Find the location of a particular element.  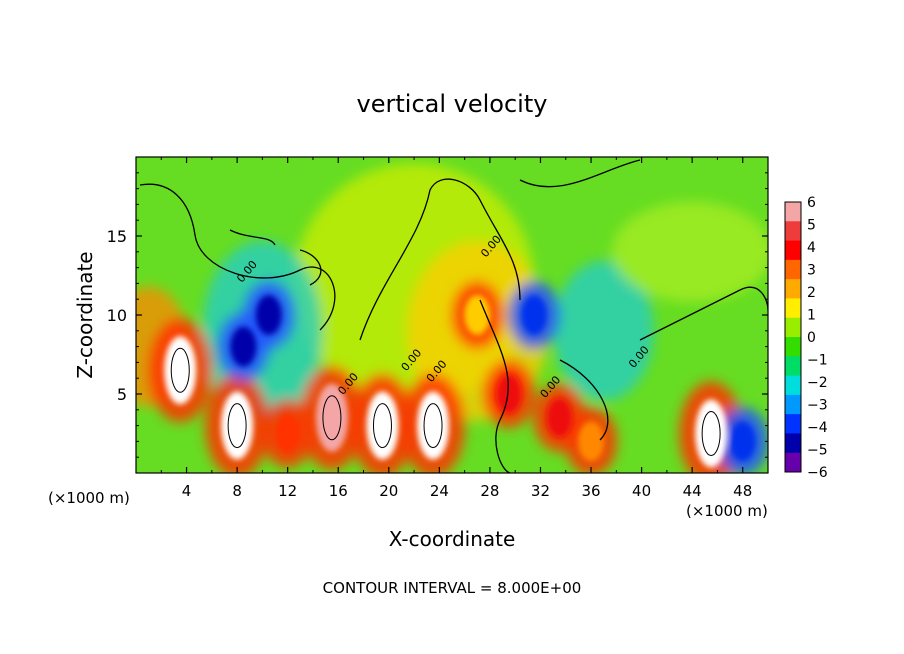

colorbar-tick-label: 4 is located at coordinates (811, 248).